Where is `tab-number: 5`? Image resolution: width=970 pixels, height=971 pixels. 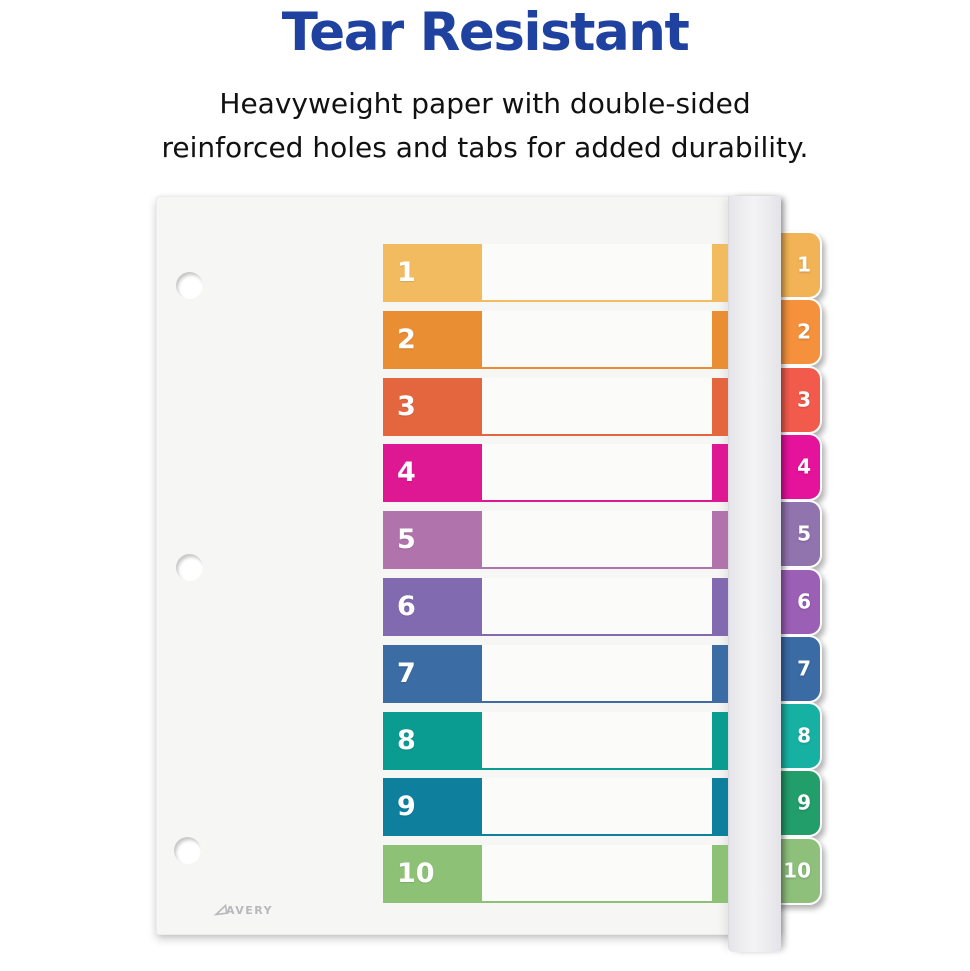
tab-number: 5 is located at coordinates (804, 533).